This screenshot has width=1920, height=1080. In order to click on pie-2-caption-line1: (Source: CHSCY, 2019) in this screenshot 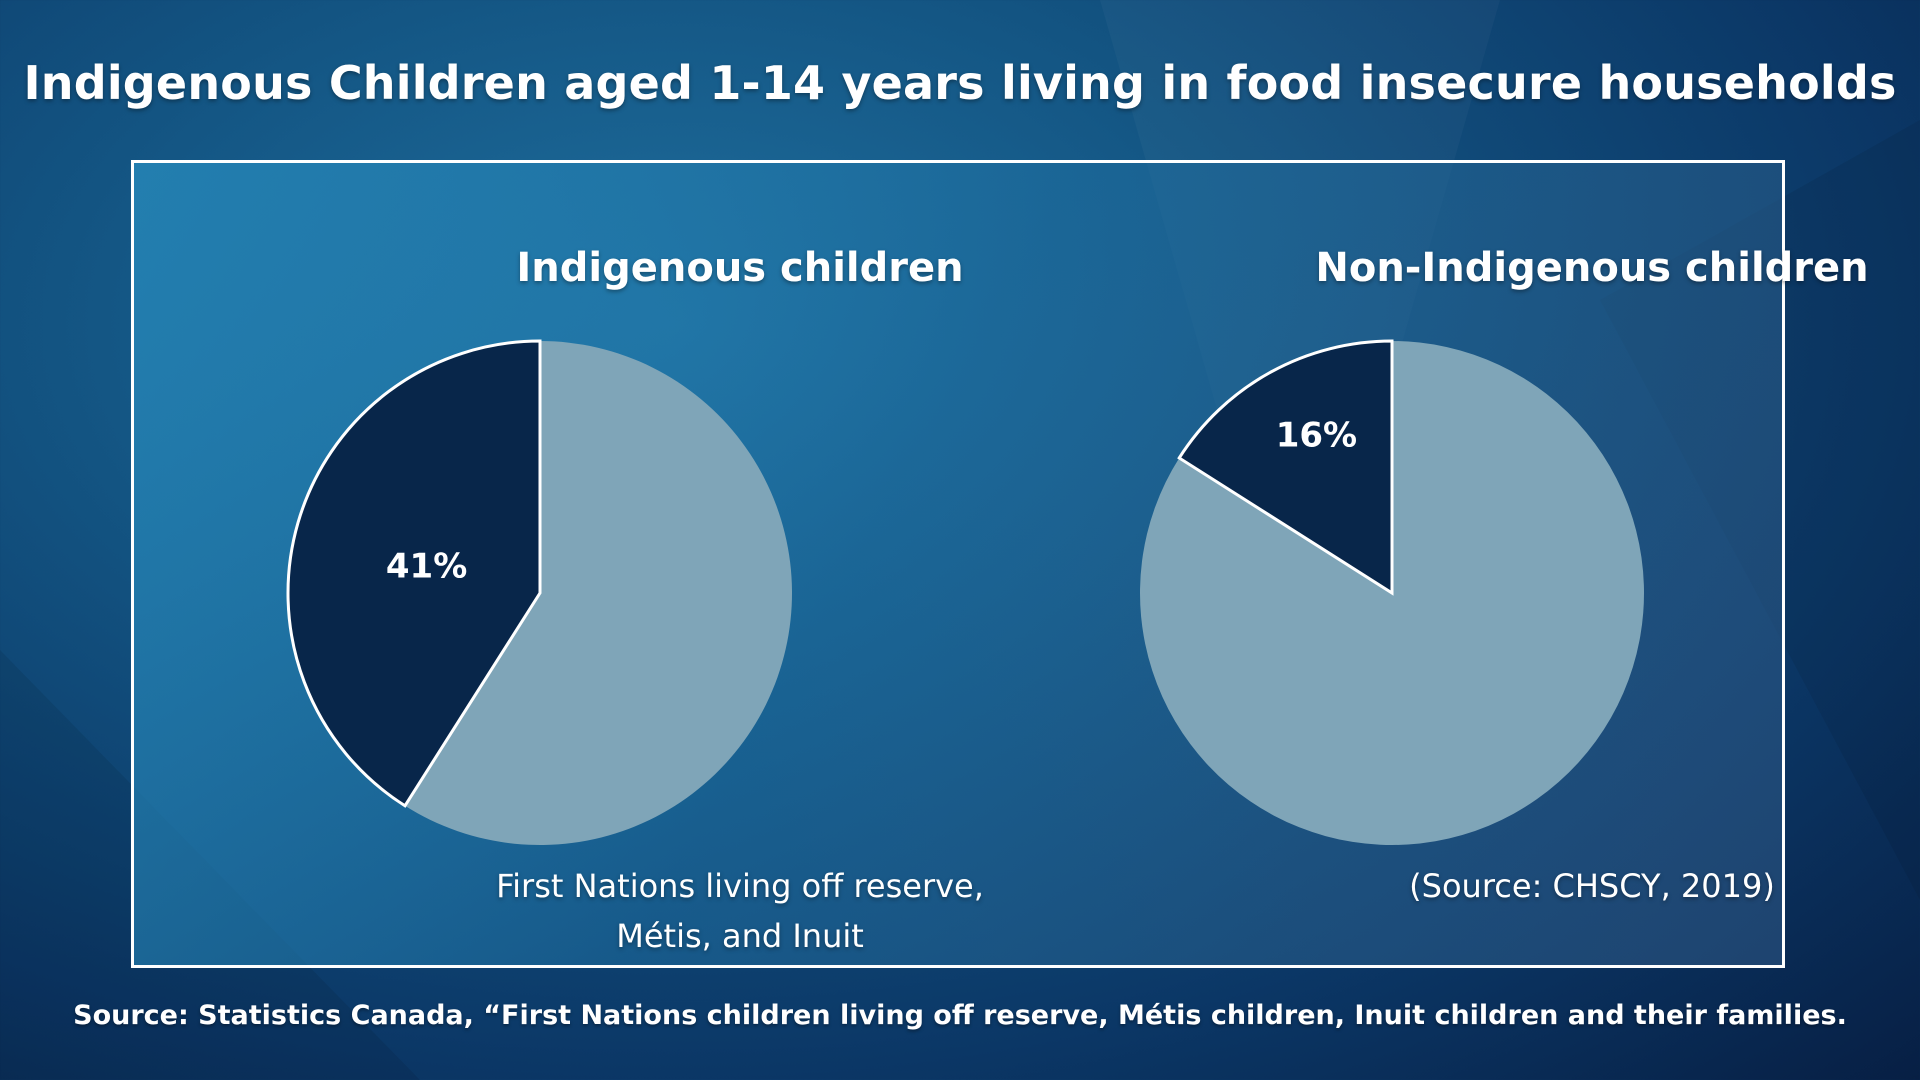, I will do `click(1592, 886)`.